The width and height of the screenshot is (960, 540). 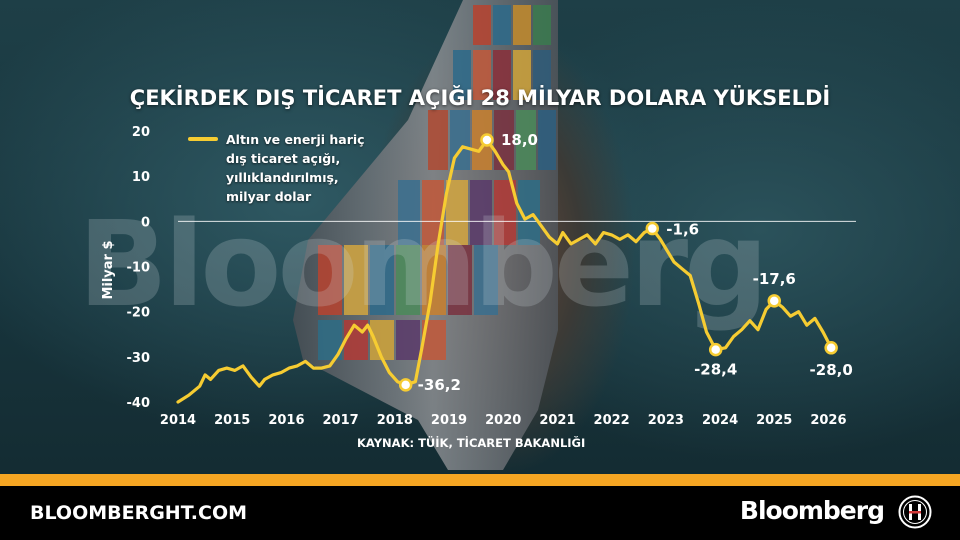 I want to click on y-tick-label: 10, so click(x=141, y=177).